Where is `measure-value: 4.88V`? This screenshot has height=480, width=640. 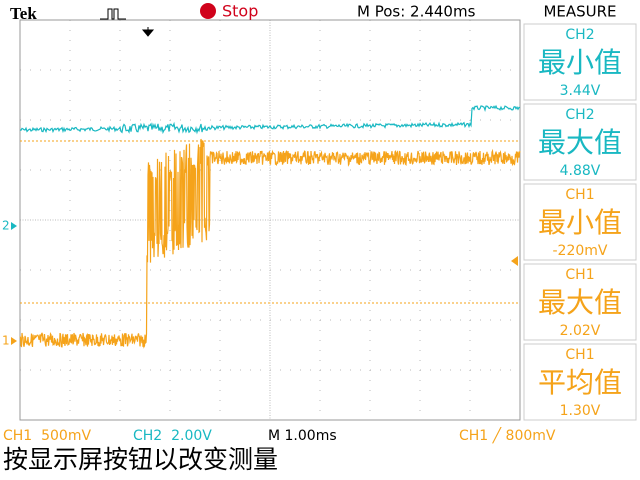 measure-value: 4.88V is located at coordinates (580, 171).